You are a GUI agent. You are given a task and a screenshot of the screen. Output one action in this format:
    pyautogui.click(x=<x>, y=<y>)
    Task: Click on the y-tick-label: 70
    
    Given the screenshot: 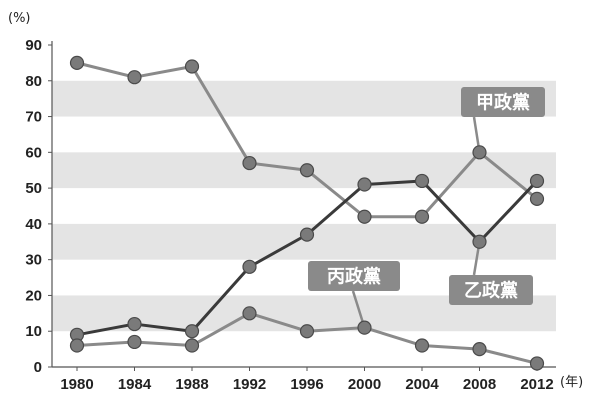 What is the action you would take?
    pyautogui.click(x=33, y=117)
    